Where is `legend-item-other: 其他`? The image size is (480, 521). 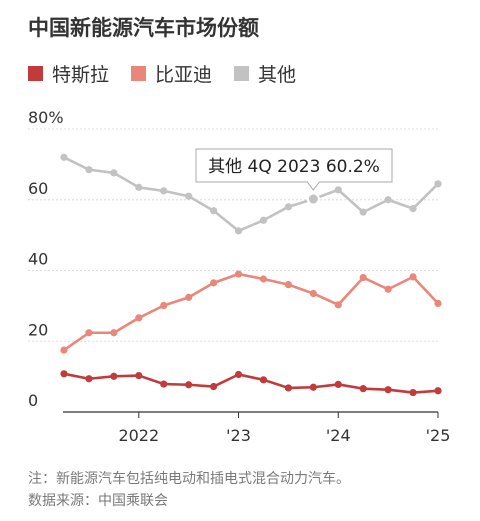 legend-item-other: 其他 is located at coordinates (265, 73).